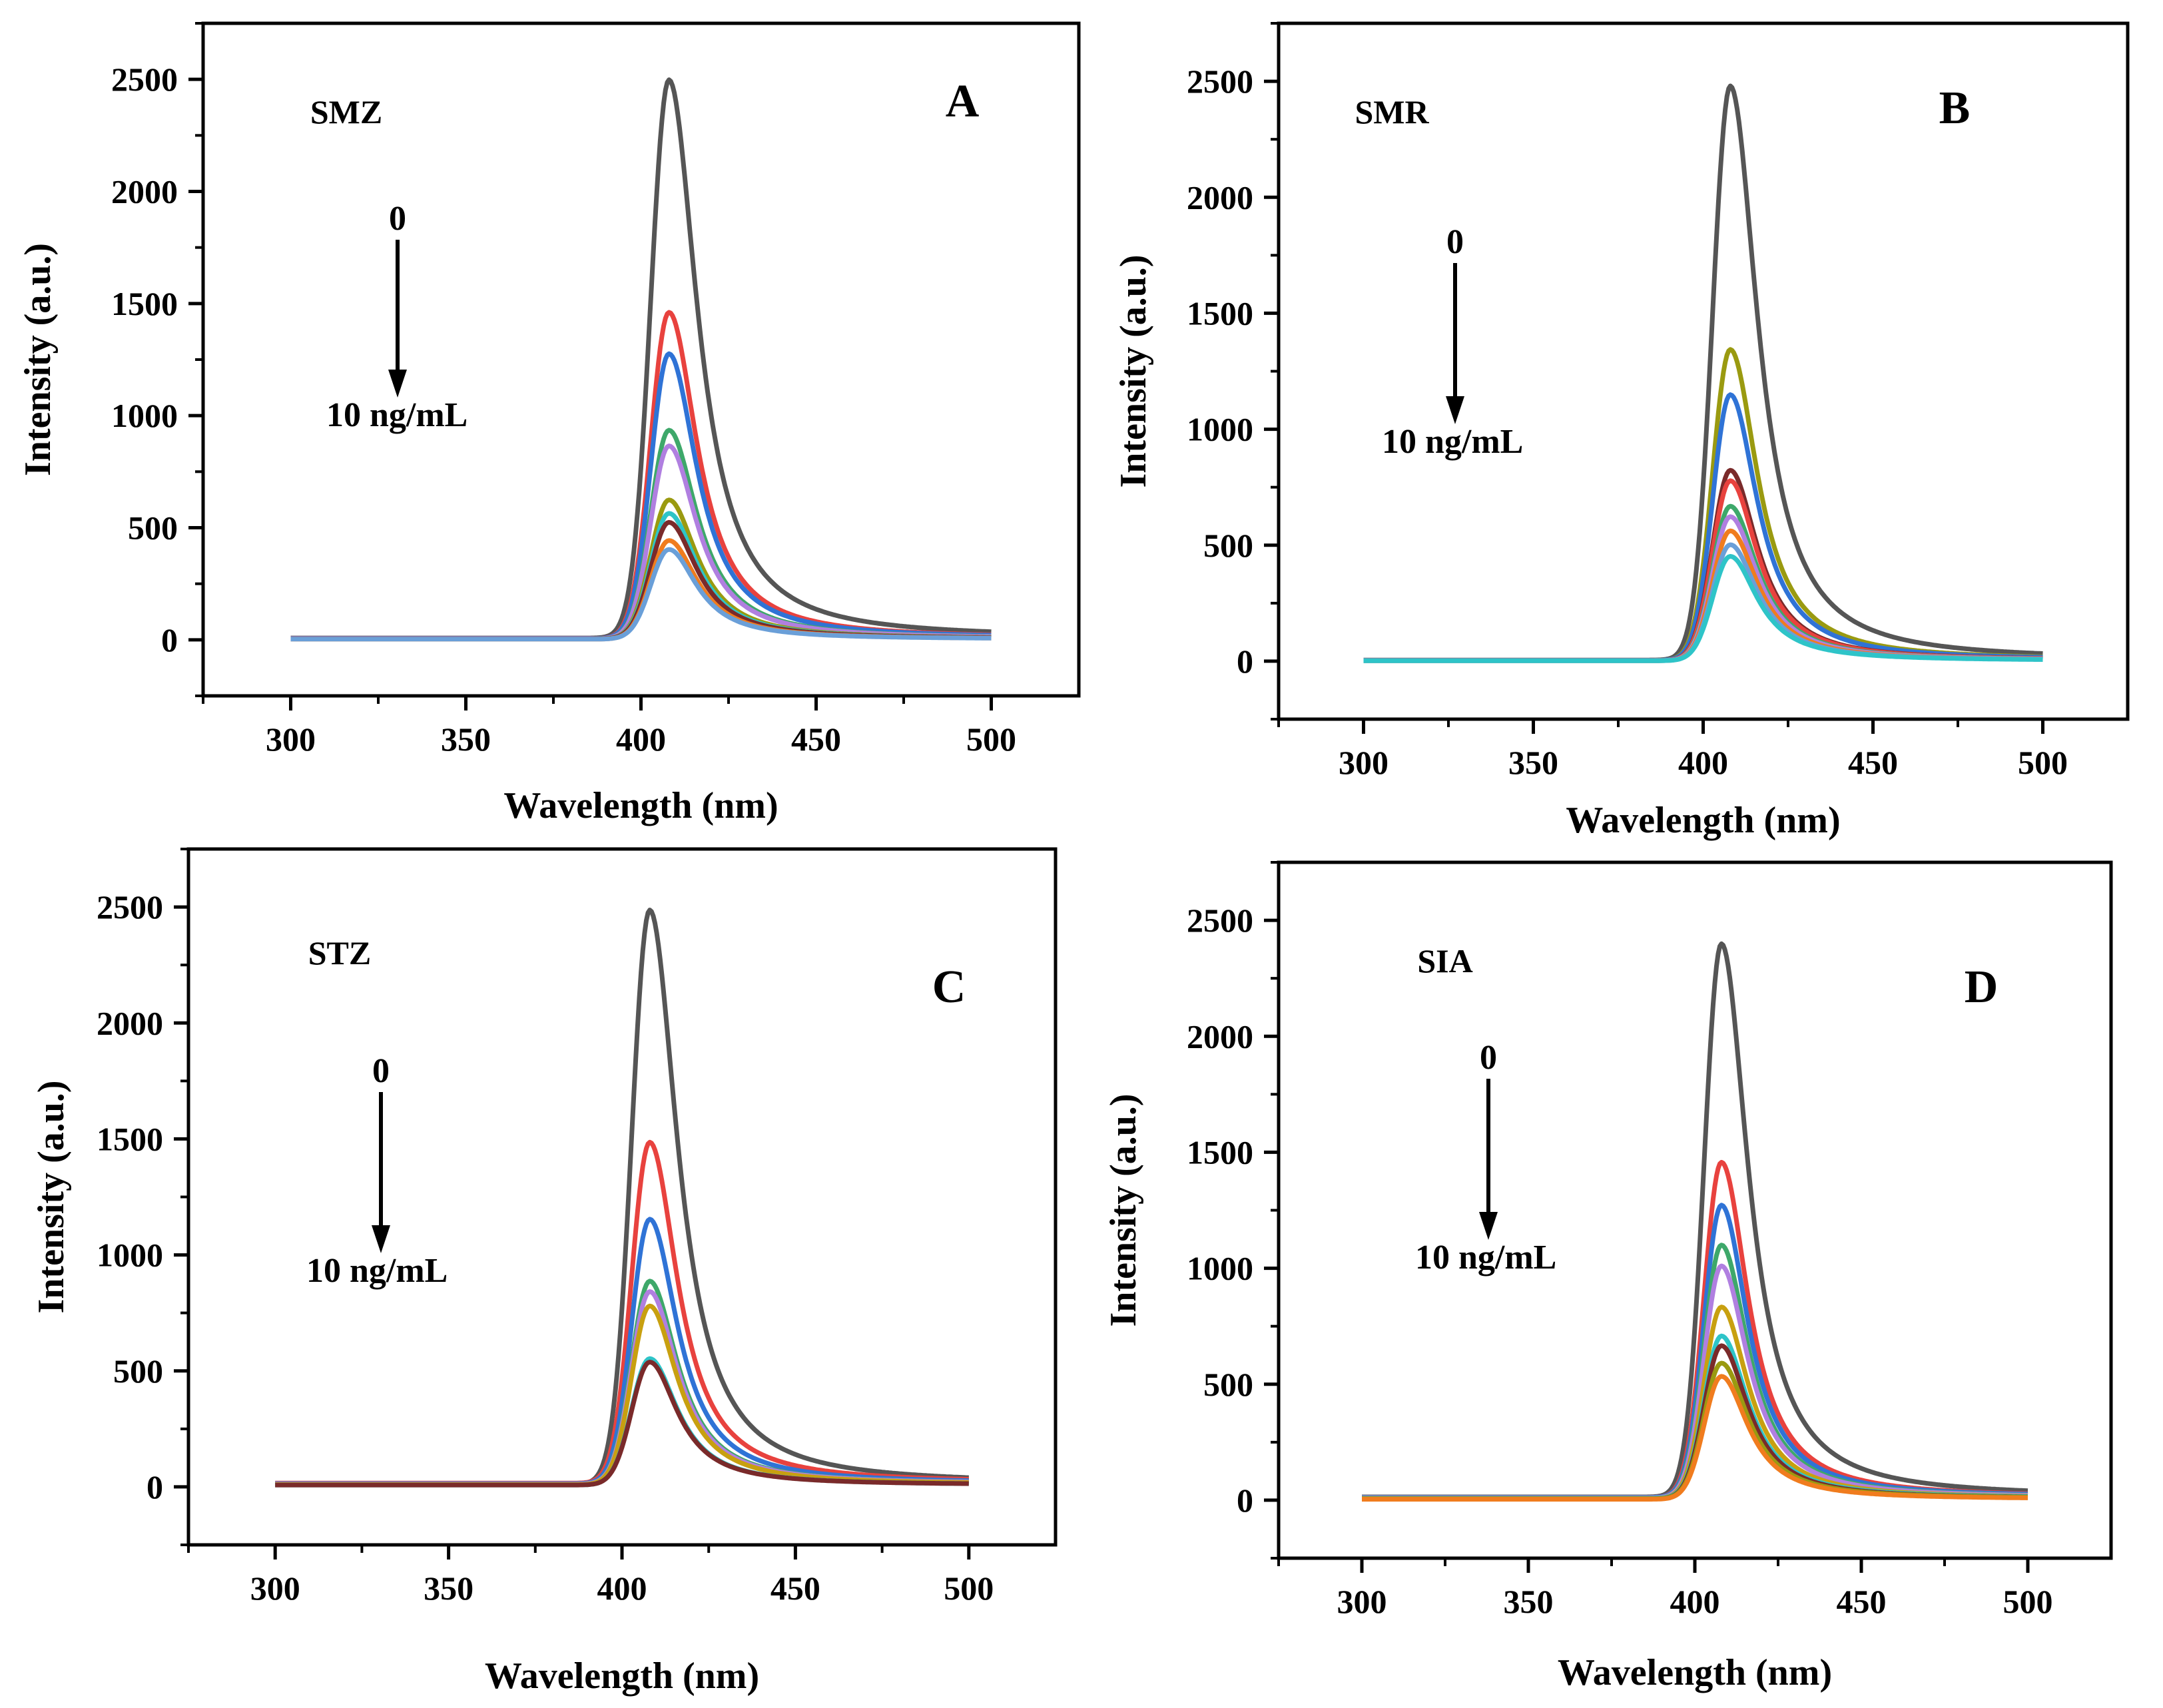 The image size is (2163, 1708). I want to click on analyte-label: SMR, so click(1392, 112).